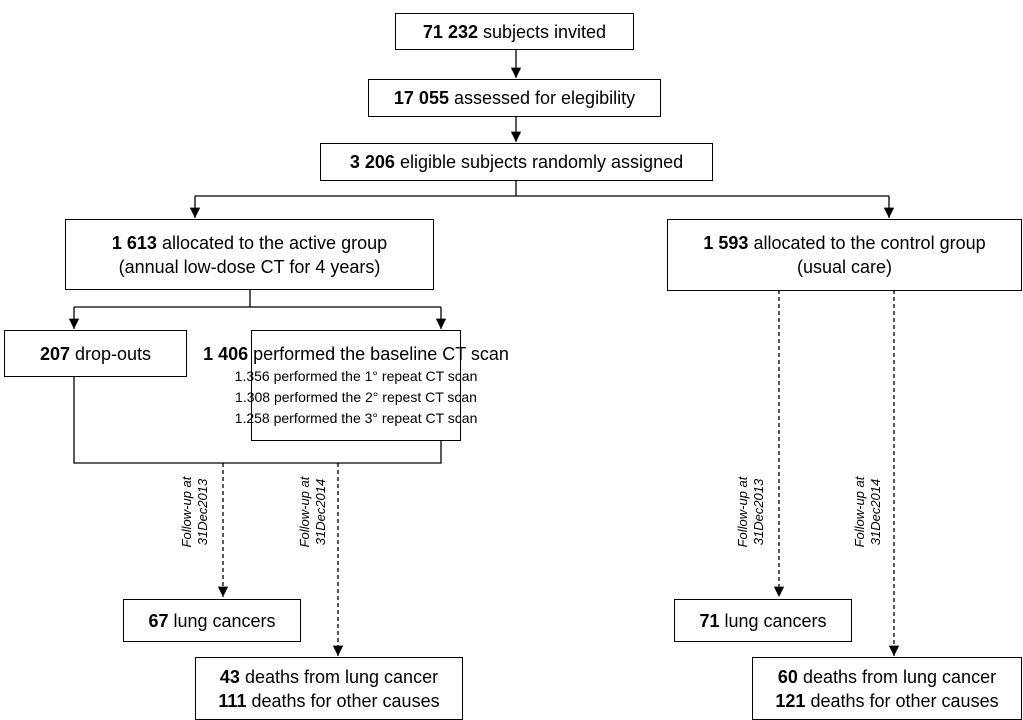 This screenshot has height=720, width=1023. What do you see at coordinates (274, 242) in the screenshot?
I see `label: allocated to the active group` at bounding box center [274, 242].